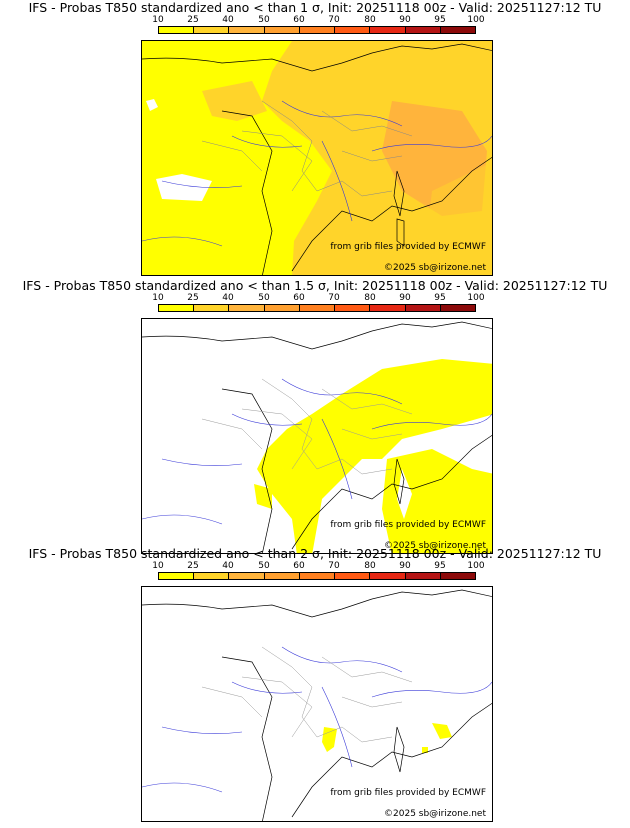 This screenshot has width=630, height=828. I want to click on white-sea, so click(404, 494).